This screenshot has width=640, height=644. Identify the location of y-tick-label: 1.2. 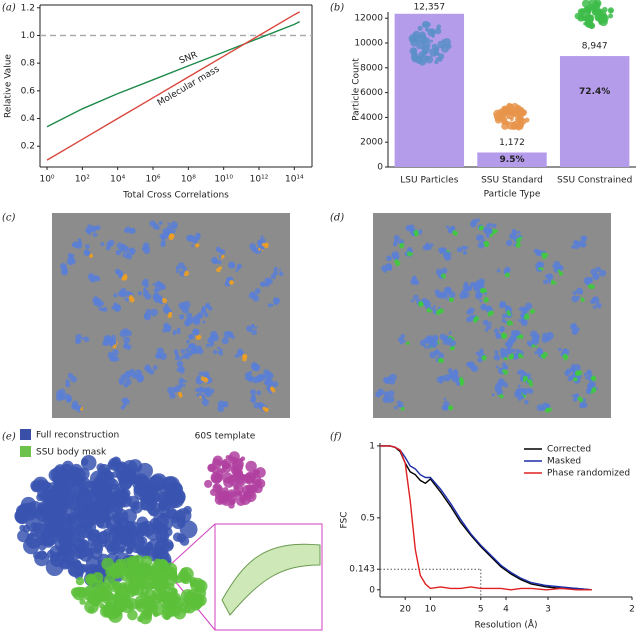
(28, 8).